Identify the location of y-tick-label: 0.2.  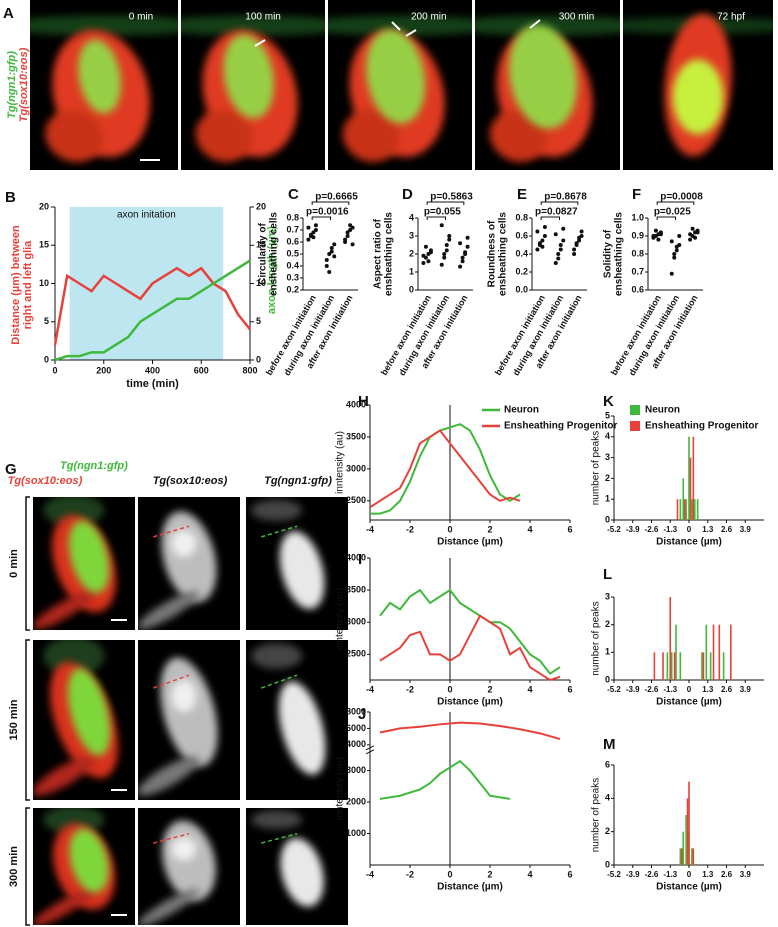
(292, 289).